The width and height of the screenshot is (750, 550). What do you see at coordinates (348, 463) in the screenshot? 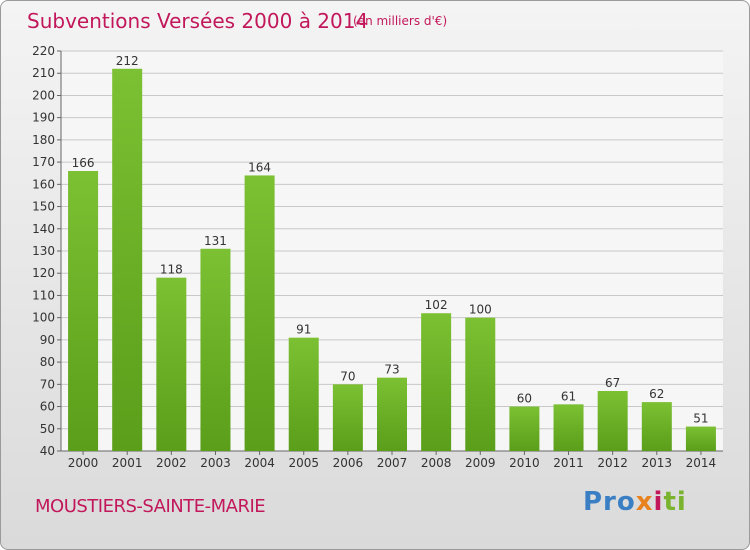
I see `x-tick-label: 2006` at bounding box center [348, 463].